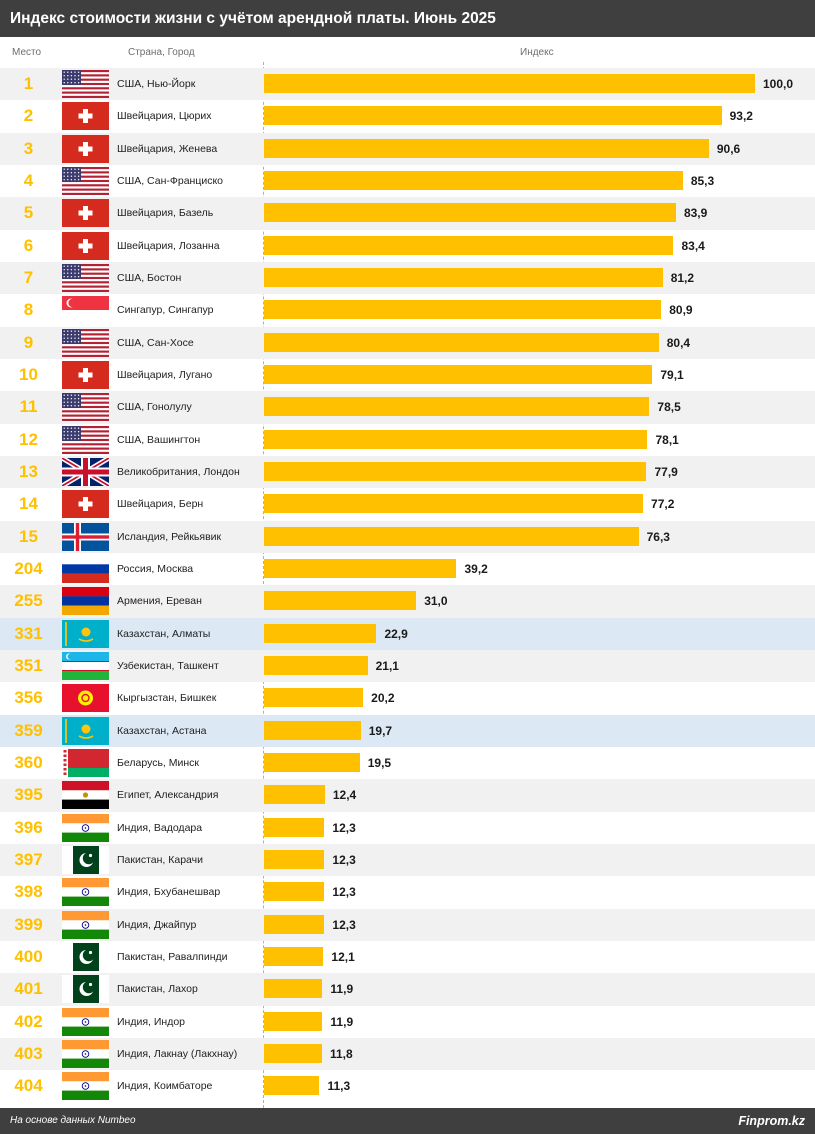 This screenshot has width=815, height=1134. I want to click on table-row: 400 Пакистан, Равалпинди 12,1, so click(407, 957).